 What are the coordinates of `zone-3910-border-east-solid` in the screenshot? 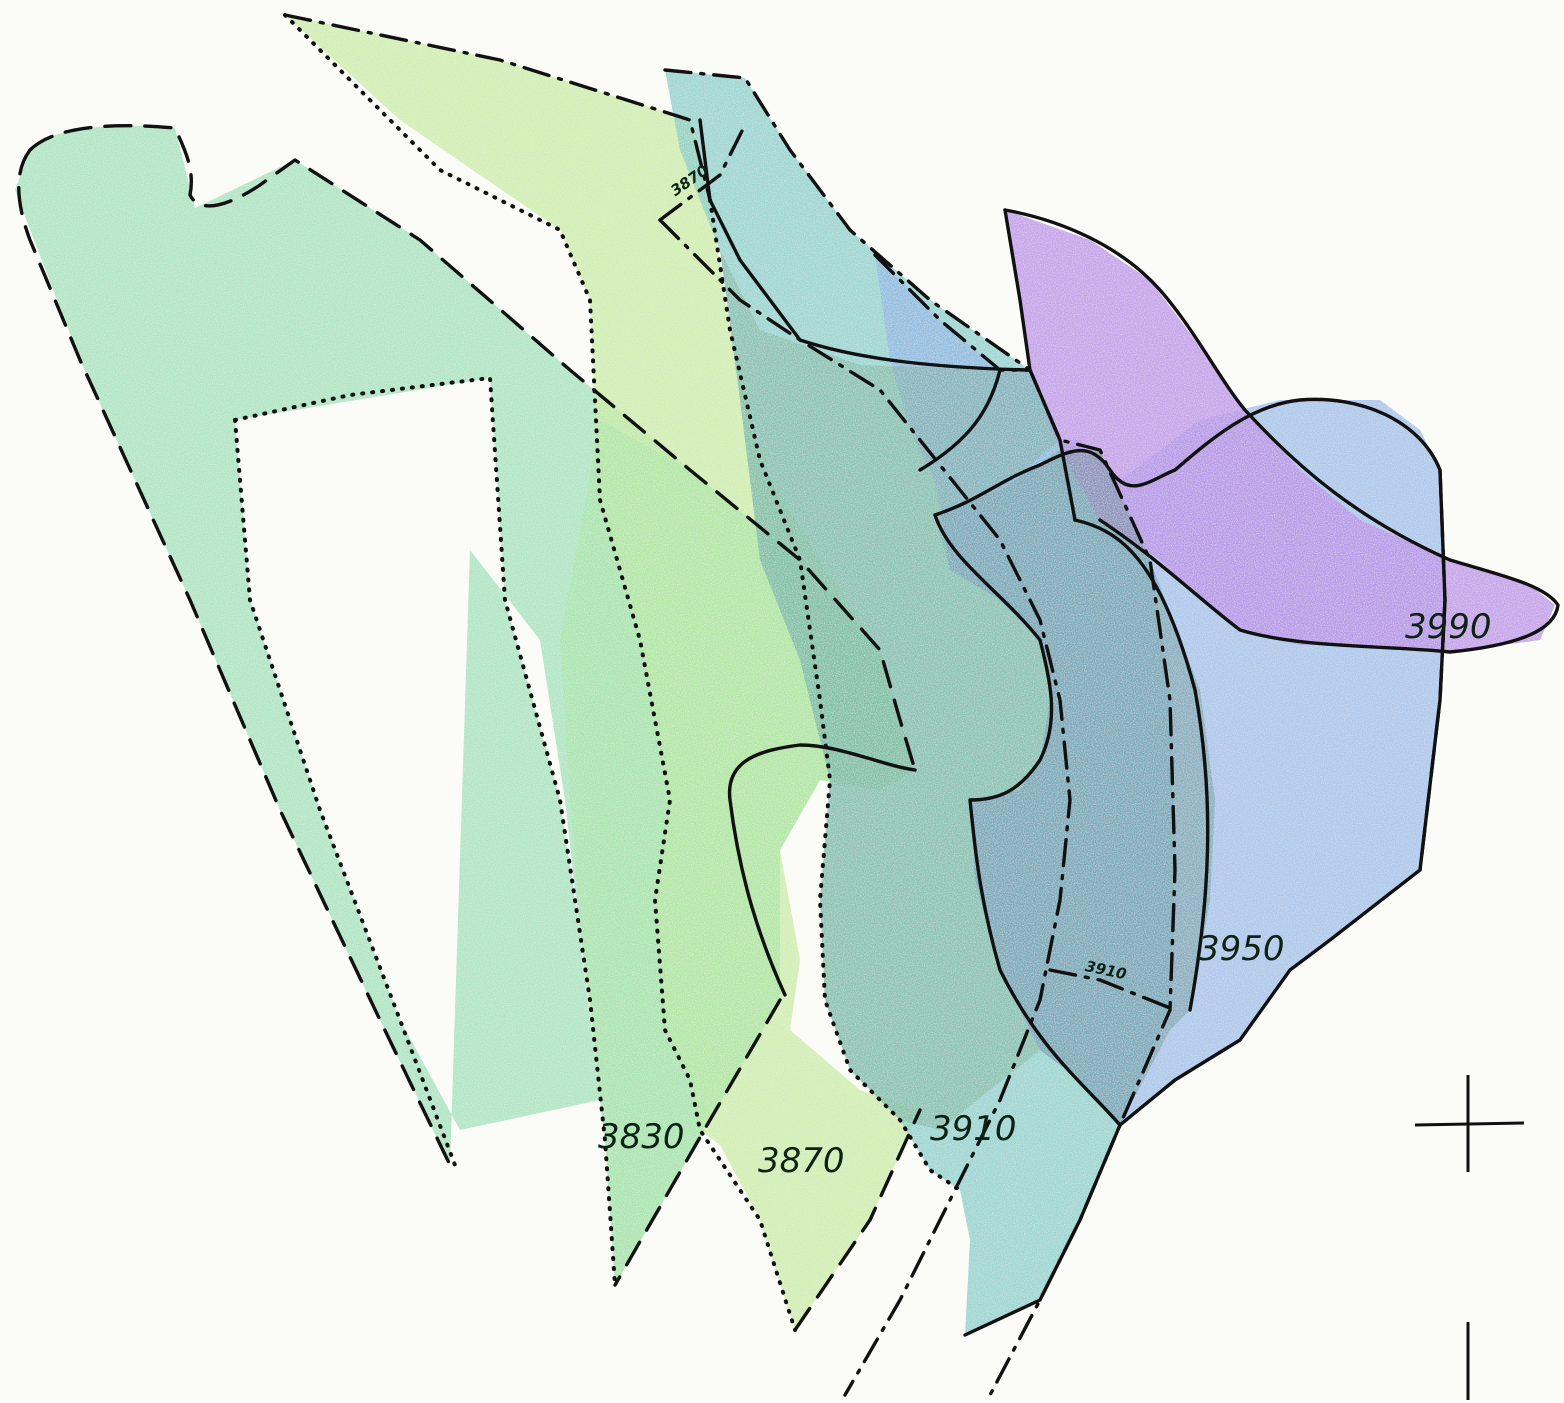 It's located at (1042, 1230).